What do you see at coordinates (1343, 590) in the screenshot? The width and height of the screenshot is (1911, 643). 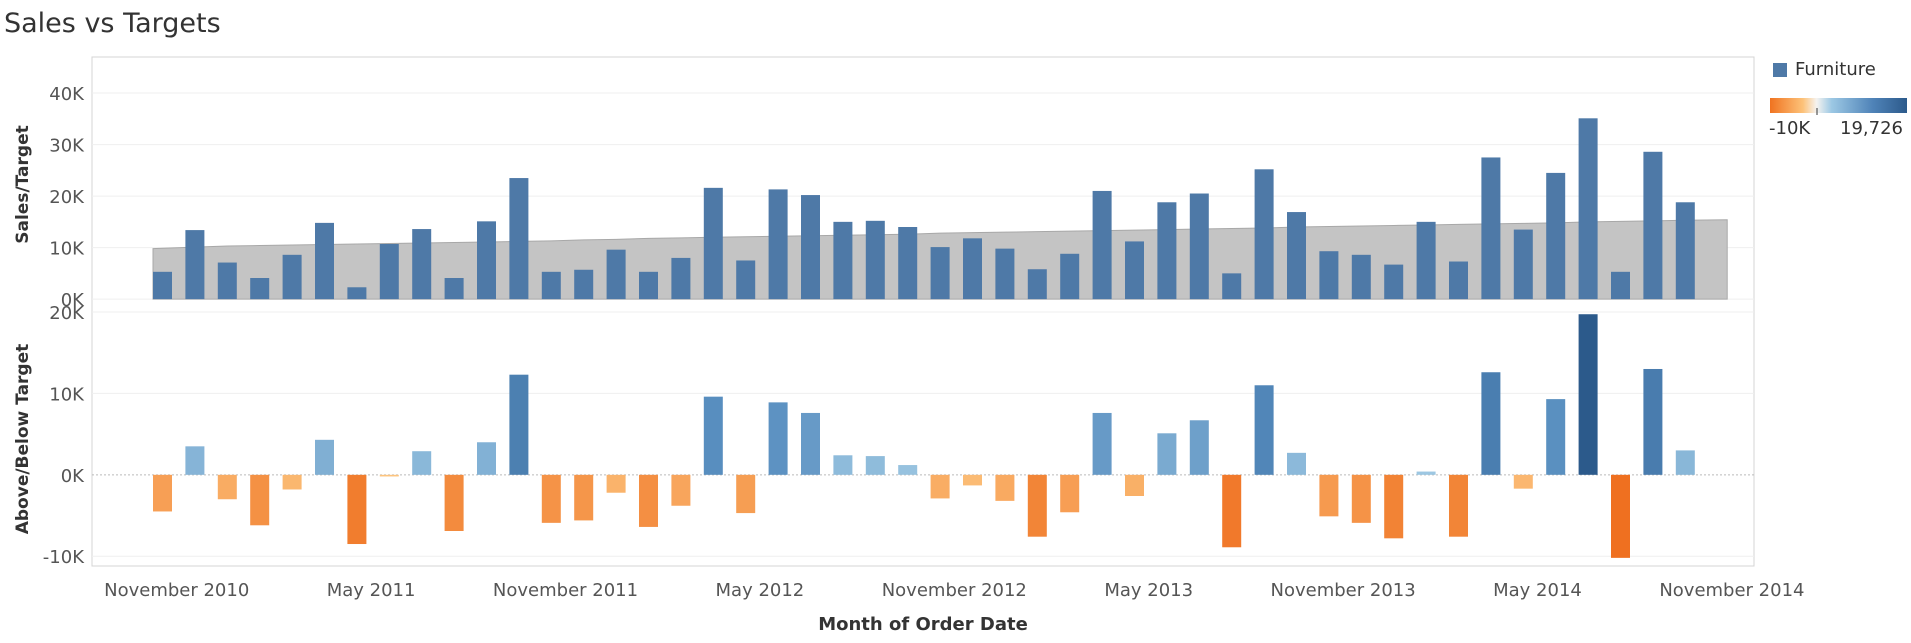 I see `x-tick-label: November 2013` at bounding box center [1343, 590].